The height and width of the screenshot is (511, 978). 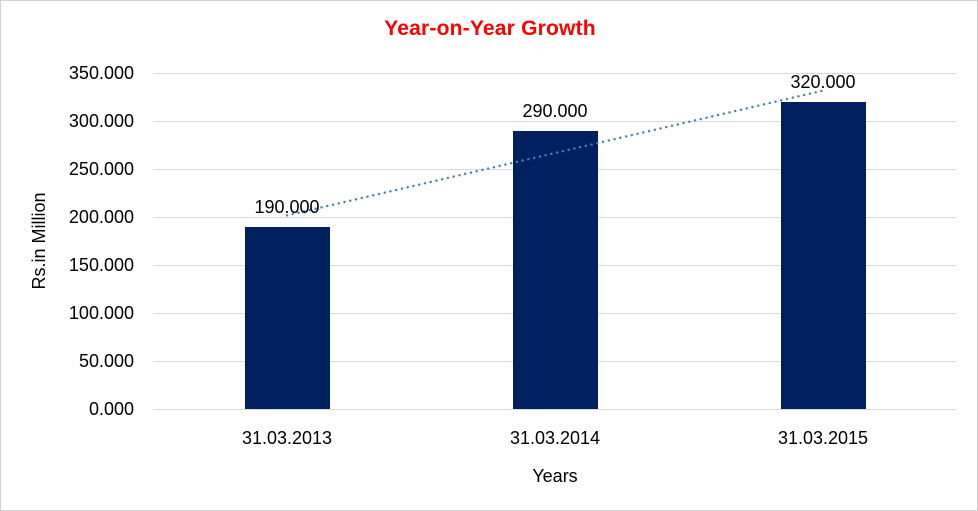 What do you see at coordinates (101, 265) in the screenshot?
I see `y-tick-label: 150.000` at bounding box center [101, 265].